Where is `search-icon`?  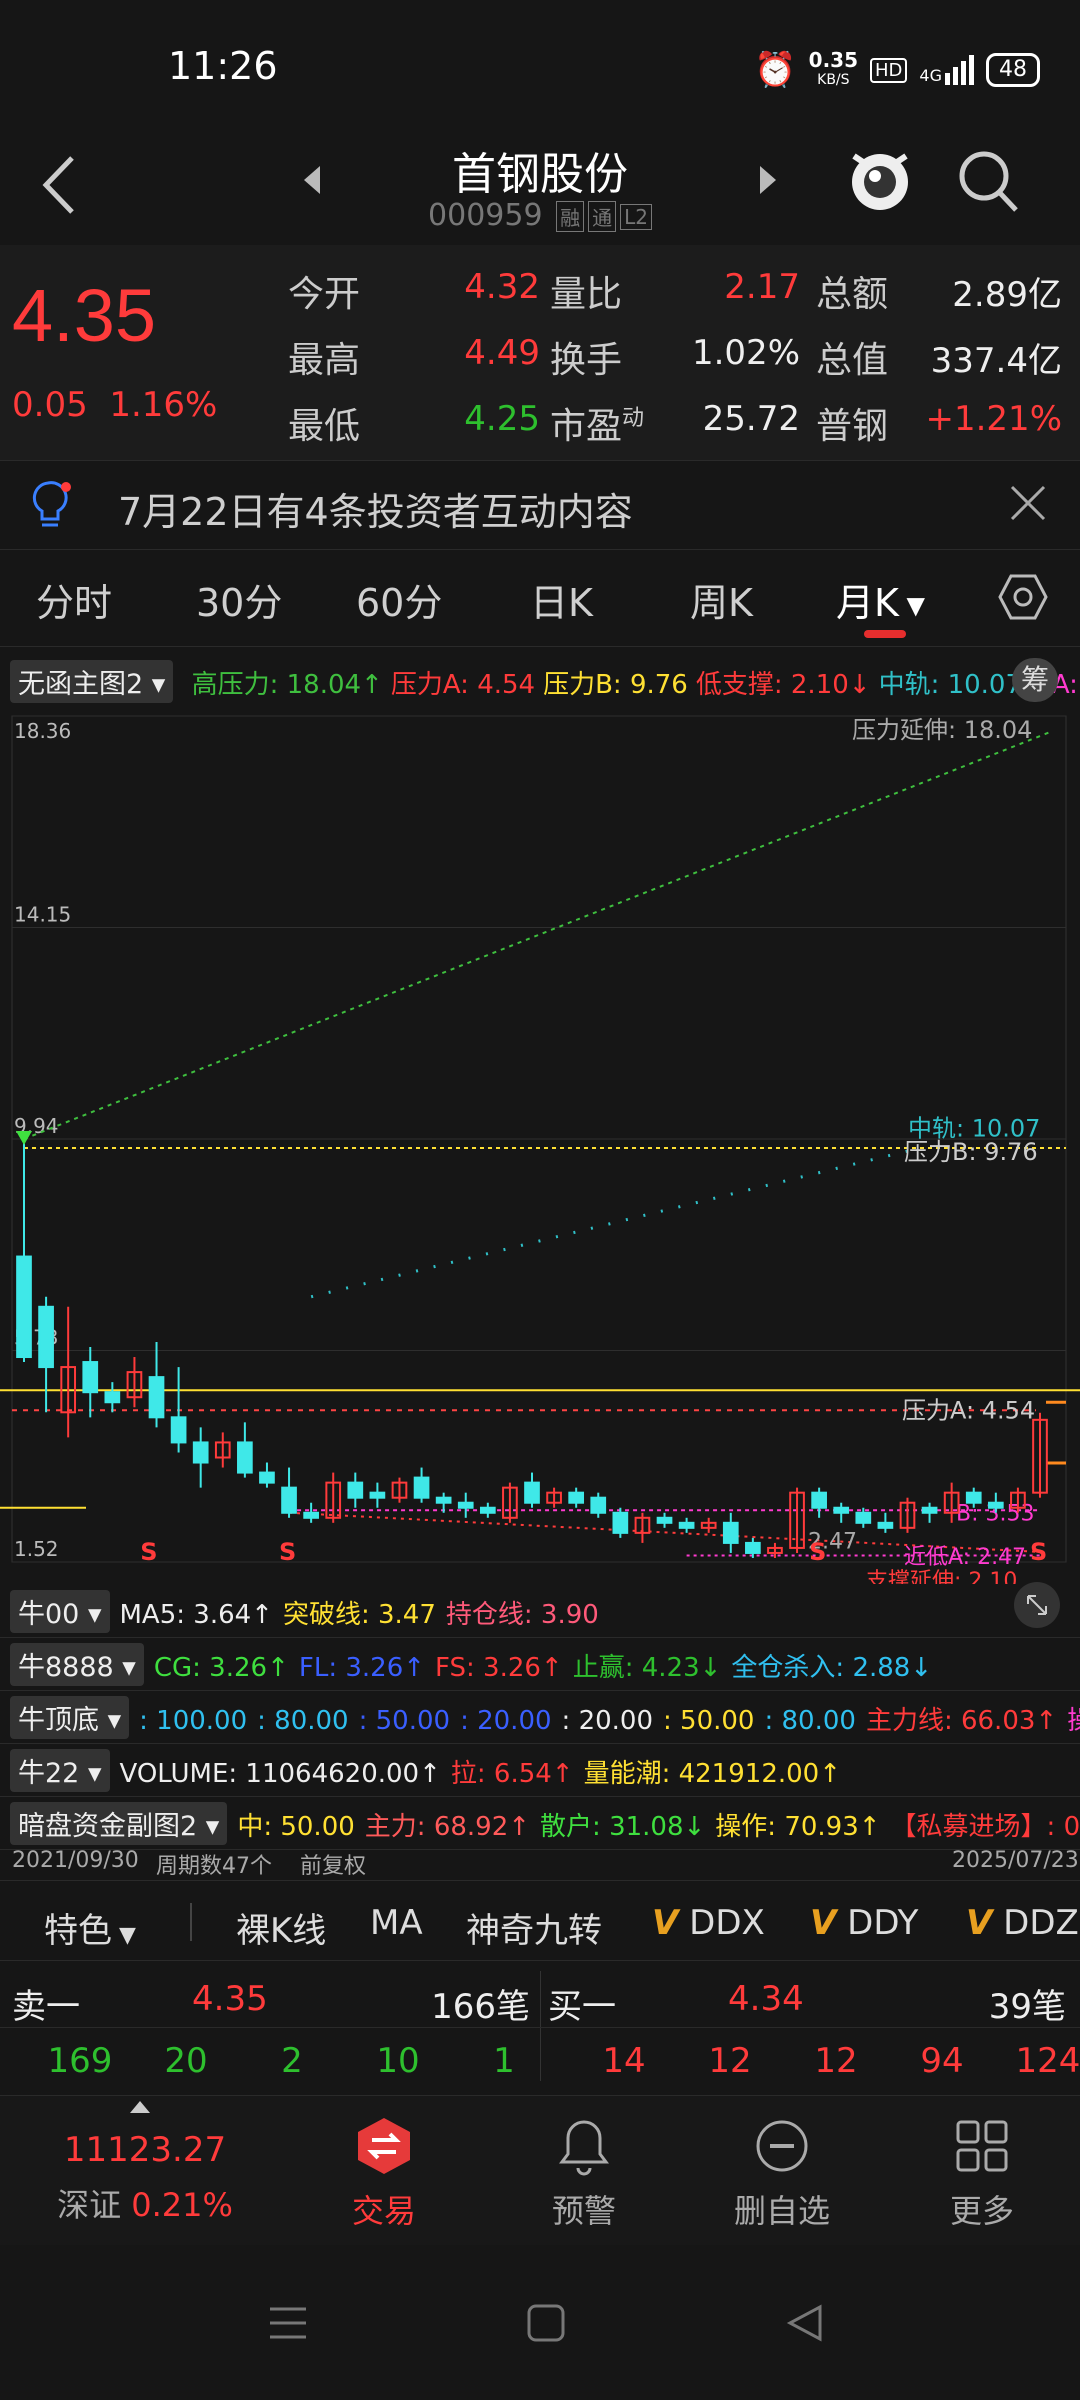 search-icon is located at coordinates (988, 183).